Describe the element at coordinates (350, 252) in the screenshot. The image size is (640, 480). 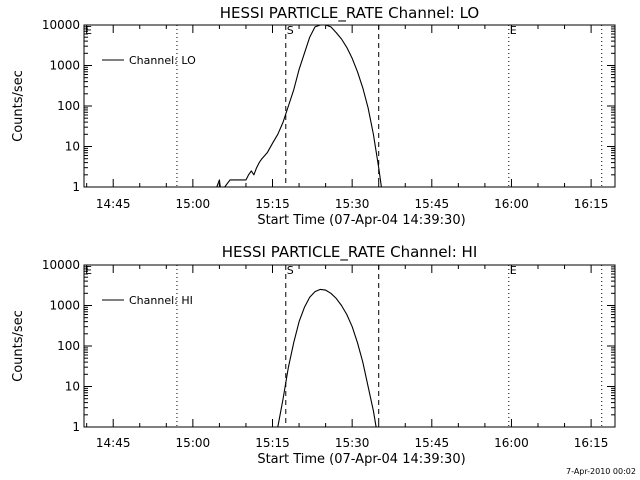
I see `chart-title: HESSI PARTICLE_RATE Channel: HI` at that location.